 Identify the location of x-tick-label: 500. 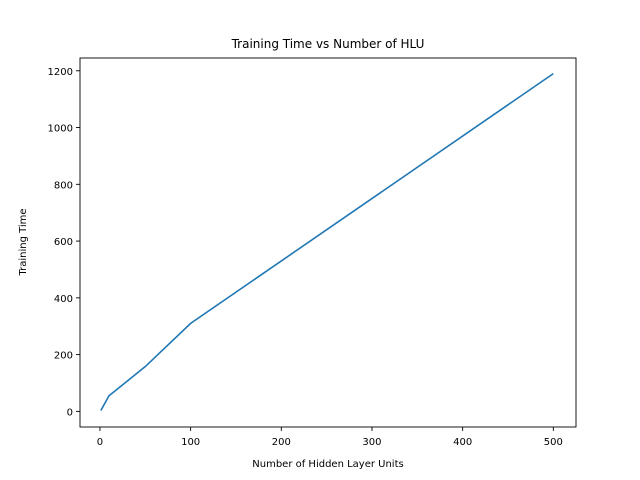
(553, 442).